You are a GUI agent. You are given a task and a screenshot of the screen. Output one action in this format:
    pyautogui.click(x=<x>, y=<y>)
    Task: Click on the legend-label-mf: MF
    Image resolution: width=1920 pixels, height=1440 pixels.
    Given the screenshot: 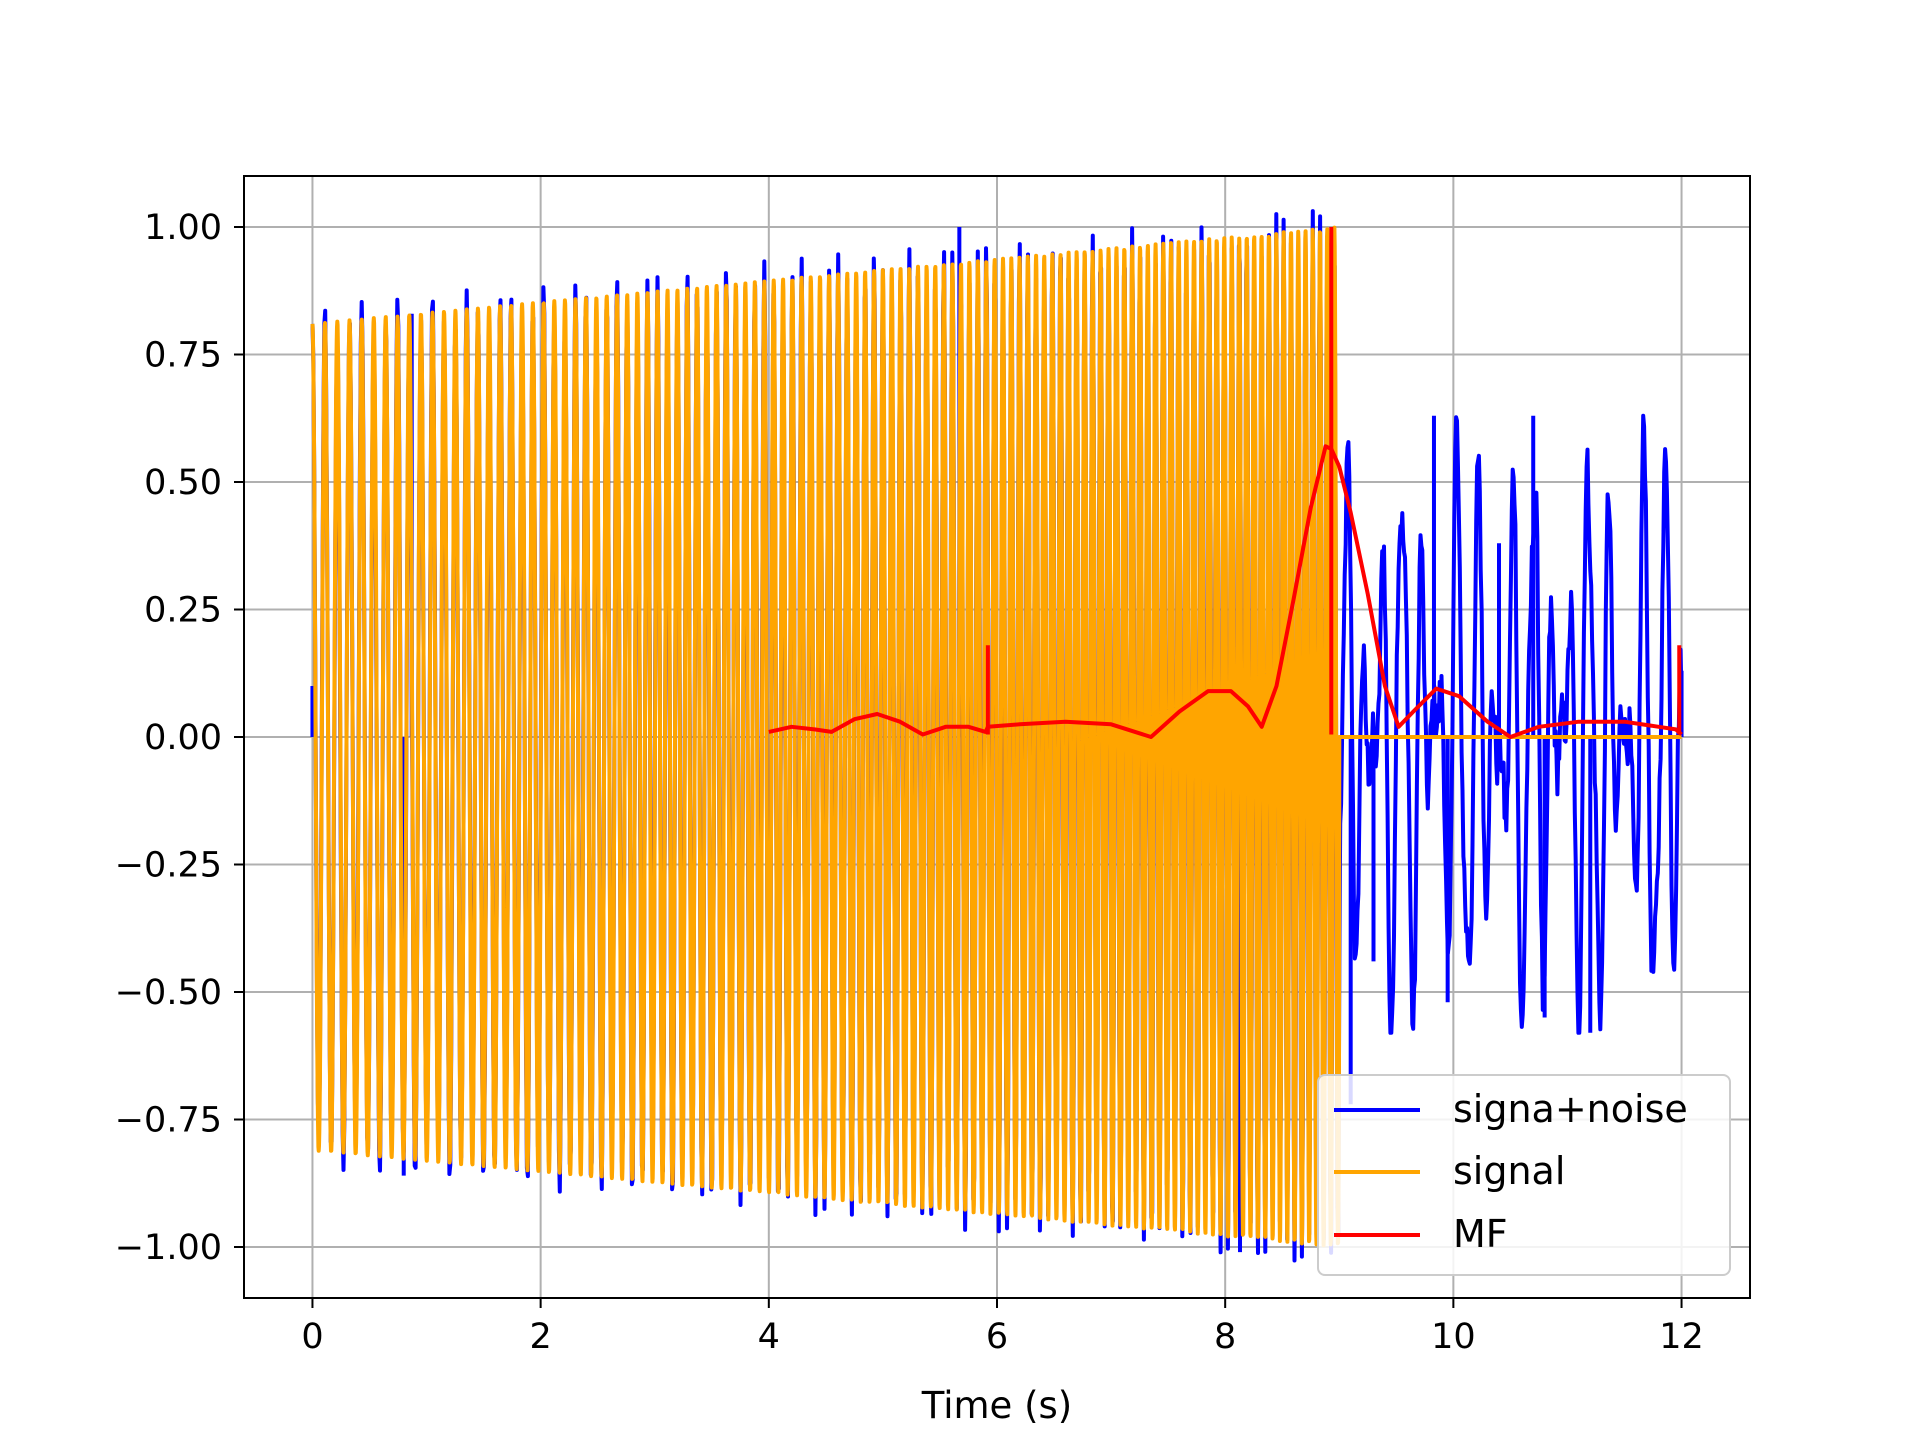 What is the action you would take?
    pyautogui.click(x=1480, y=1234)
    